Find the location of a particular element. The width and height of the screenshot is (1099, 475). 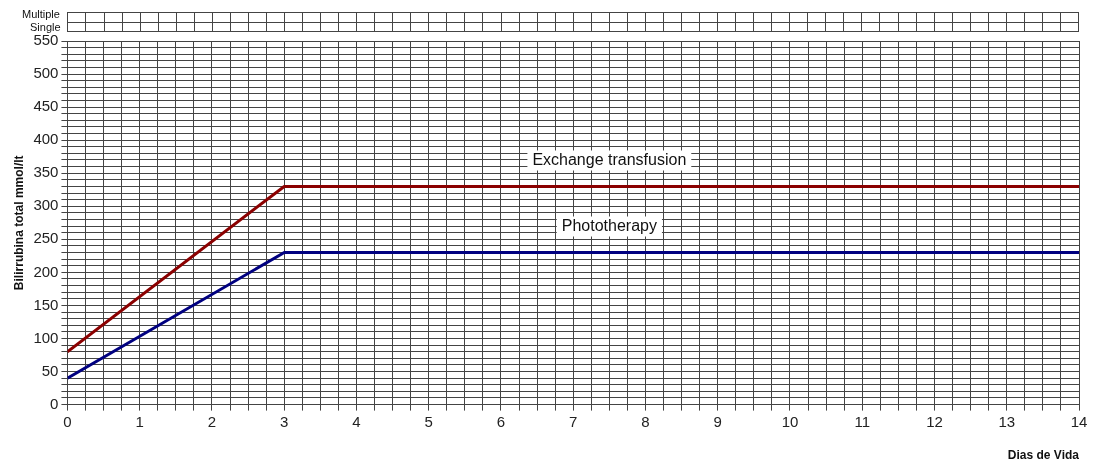

x-tick-label: 6 is located at coordinates (501, 421).